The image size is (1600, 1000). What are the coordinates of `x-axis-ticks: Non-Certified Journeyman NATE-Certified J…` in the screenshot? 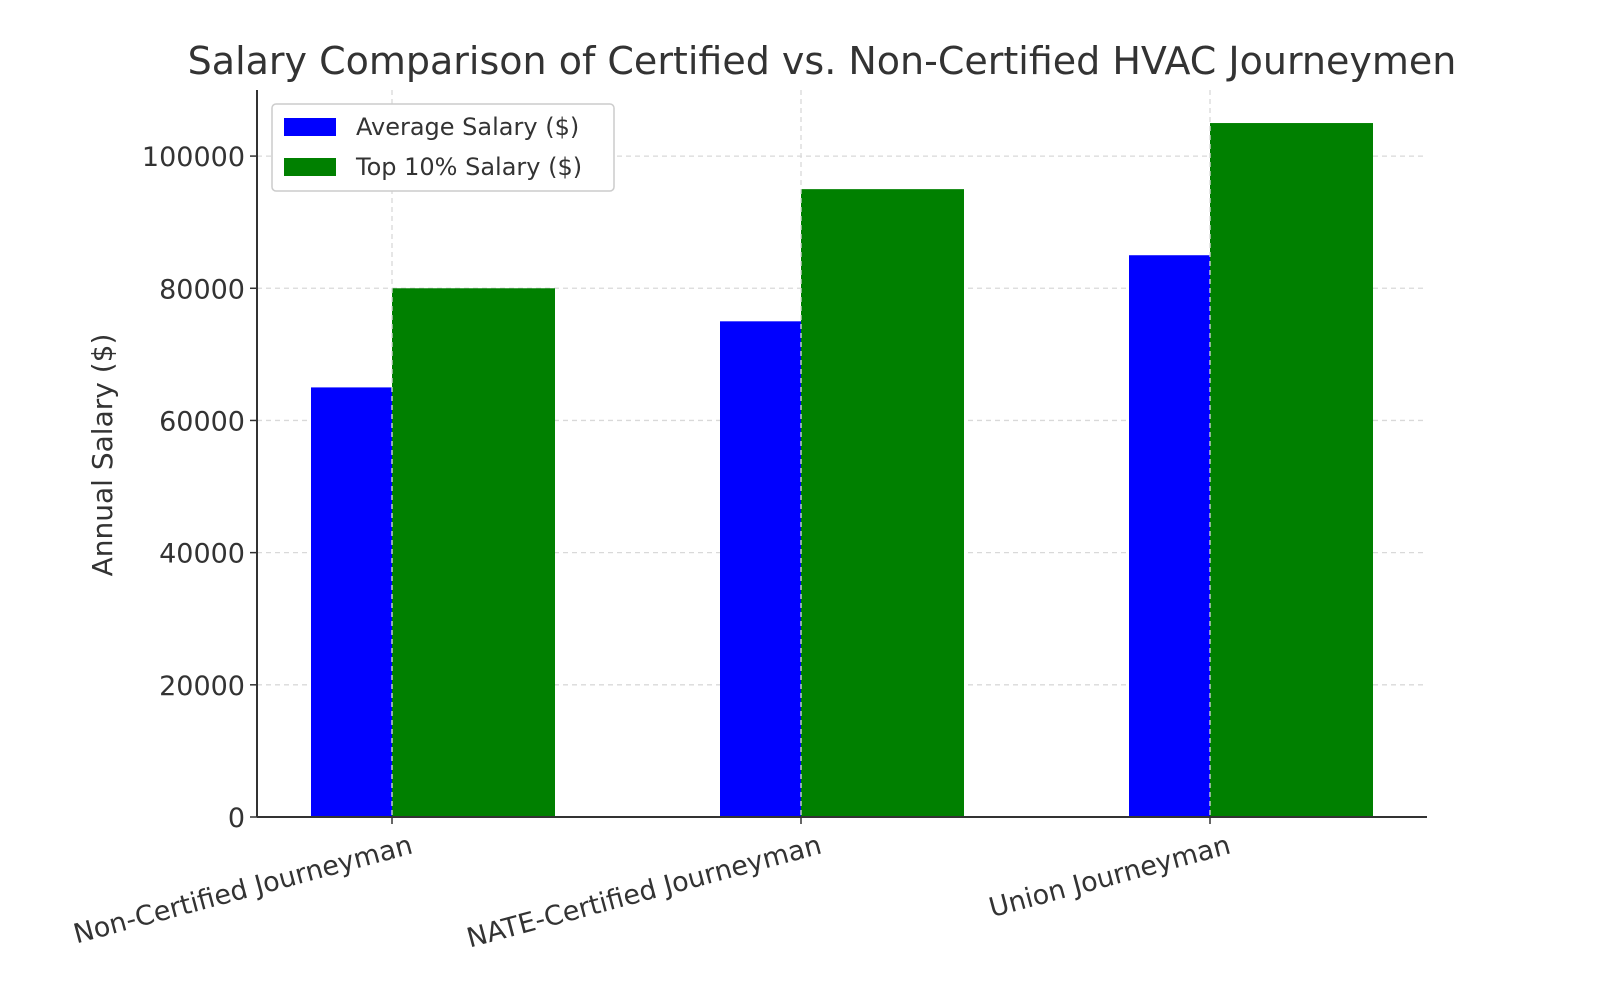 It's located at (652, 885).